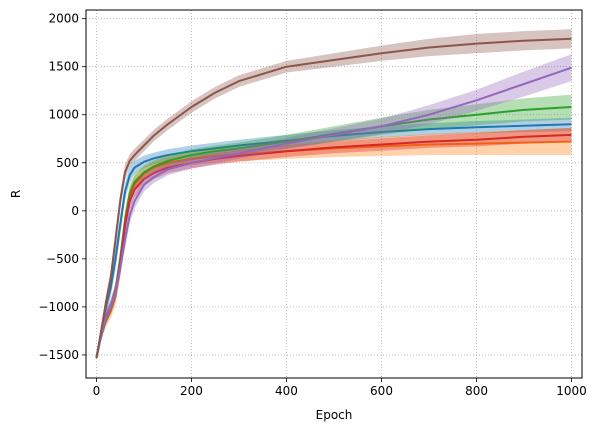  Describe the element at coordinates (571, 391) in the screenshot. I see `x-tick-label: 1000` at that location.